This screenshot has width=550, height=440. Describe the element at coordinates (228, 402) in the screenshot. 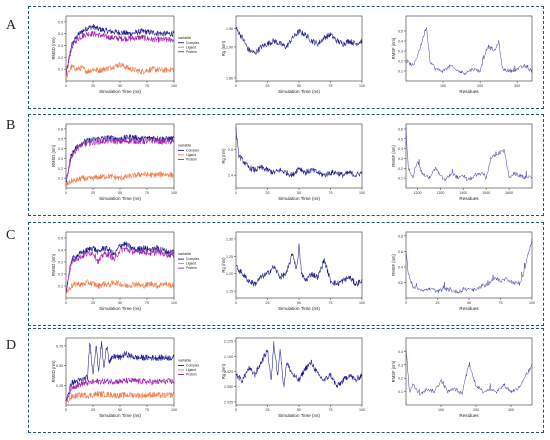

I see `y-tick-label: 2.025` at that location.